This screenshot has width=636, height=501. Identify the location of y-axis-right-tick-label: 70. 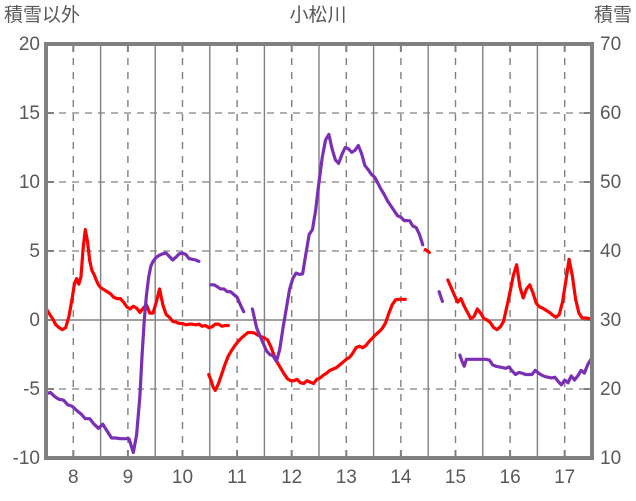
(611, 44).